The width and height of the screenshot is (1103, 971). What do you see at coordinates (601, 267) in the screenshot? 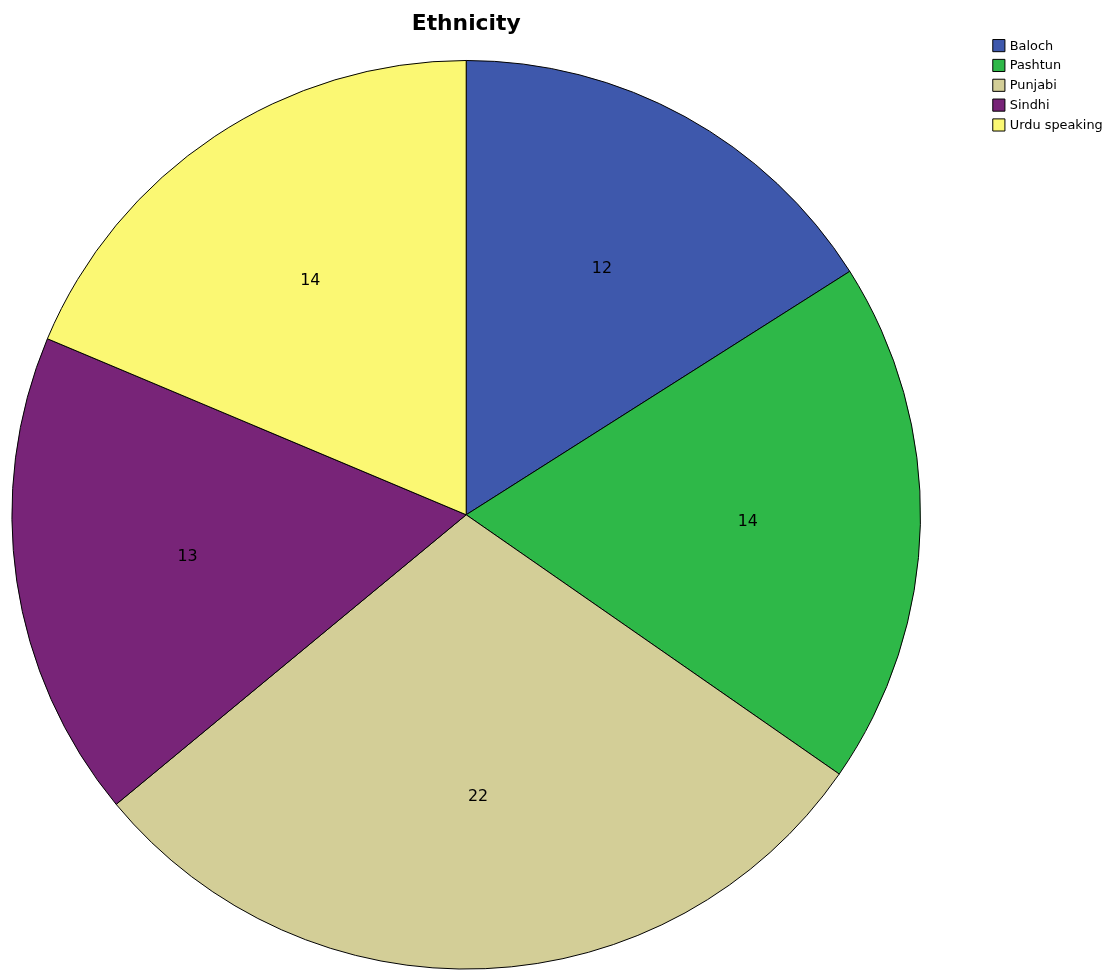
I see `data-label: 12` at bounding box center [601, 267].